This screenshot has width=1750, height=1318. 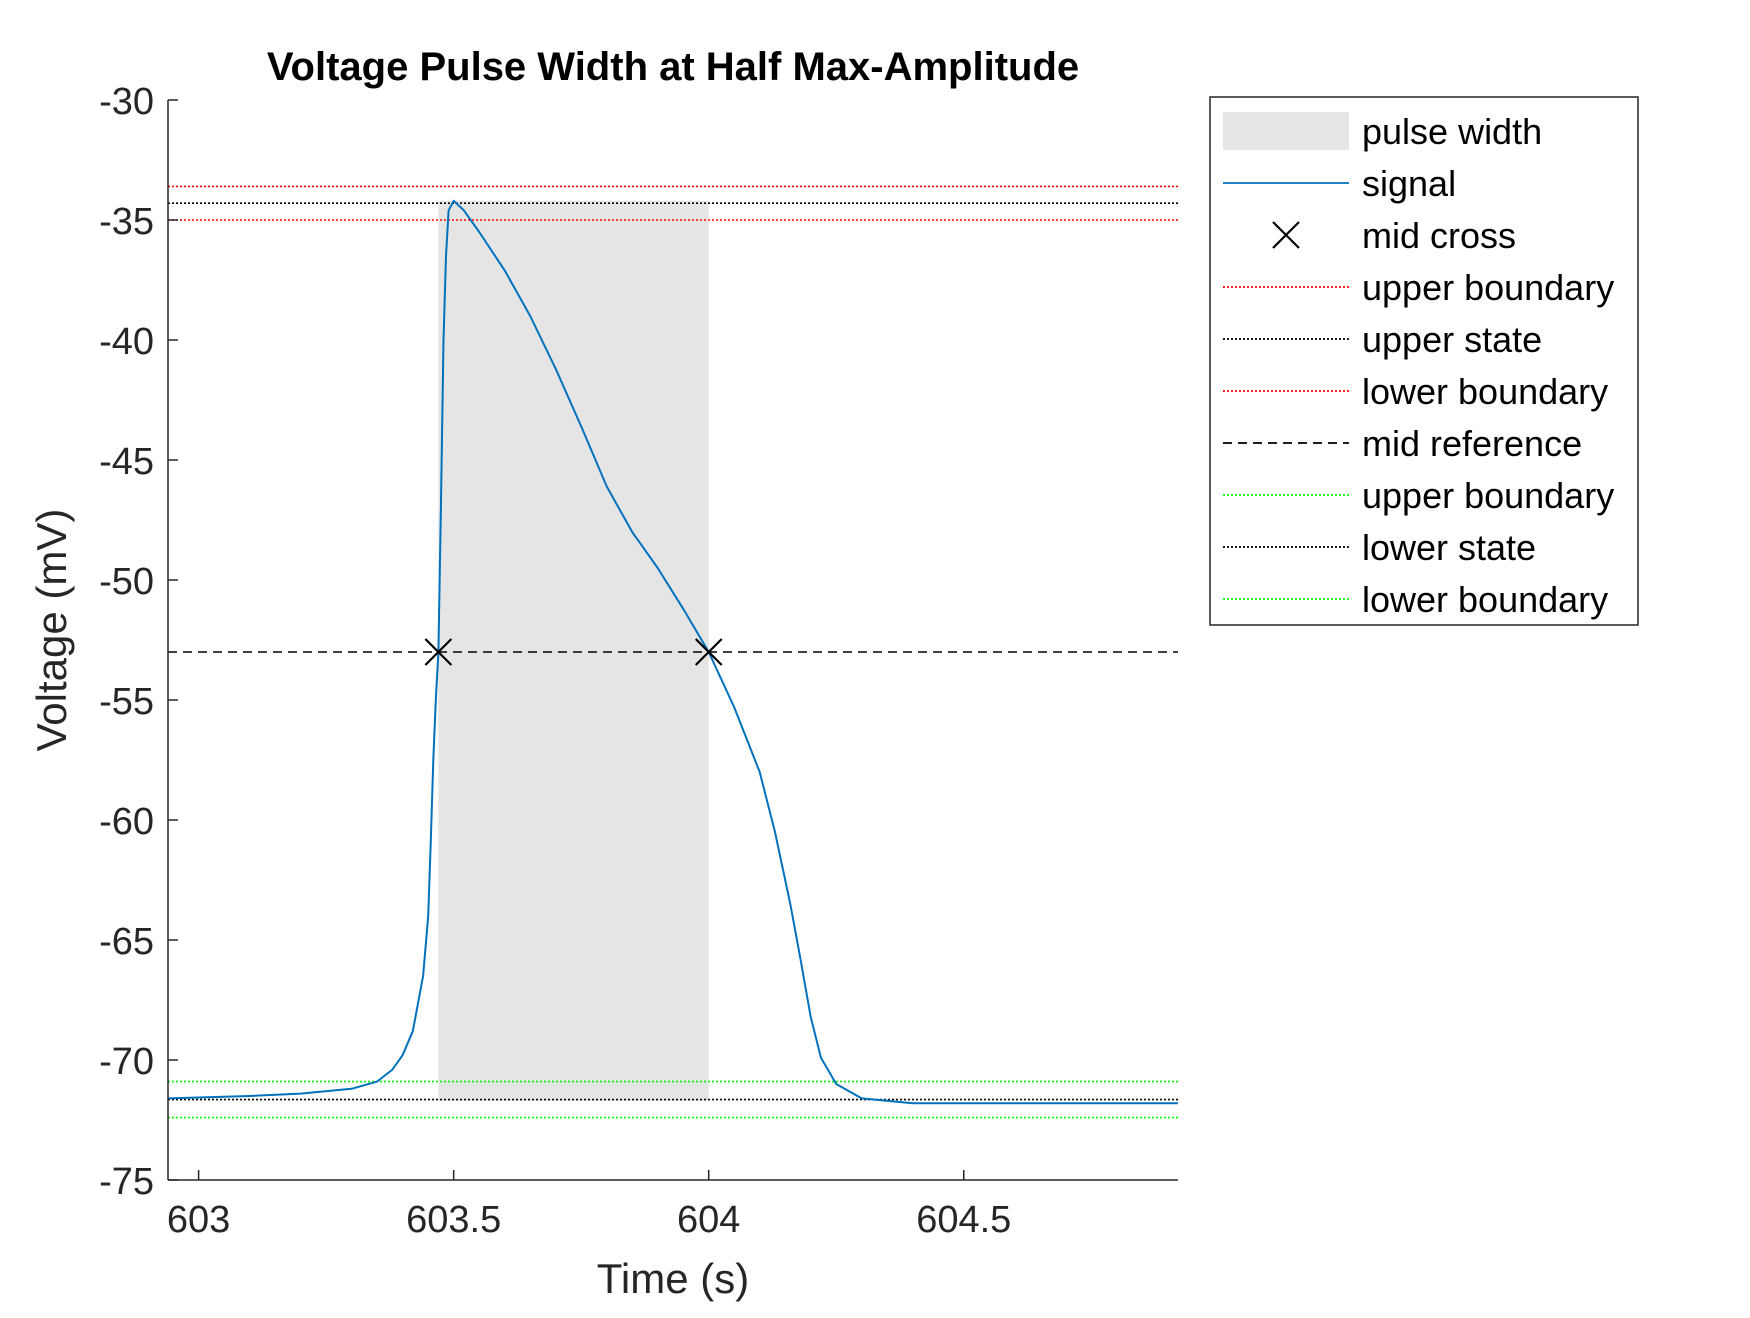 I want to click on x-axis-label: Time (s), so click(x=673, y=1278).